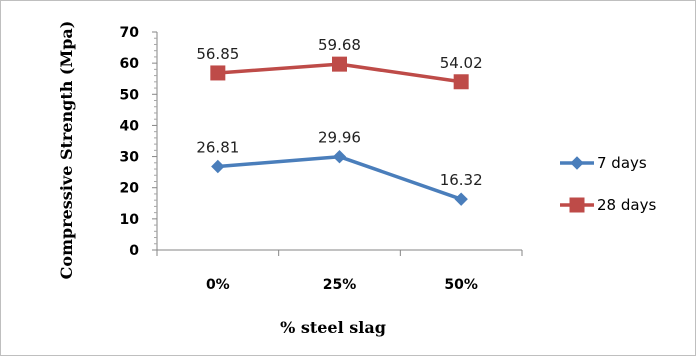 This screenshot has height=356, width=696. What do you see at coordinates (130, 220) in the screenshot?
I see `y-tick-label: 10` at bounding box center [130, 220].